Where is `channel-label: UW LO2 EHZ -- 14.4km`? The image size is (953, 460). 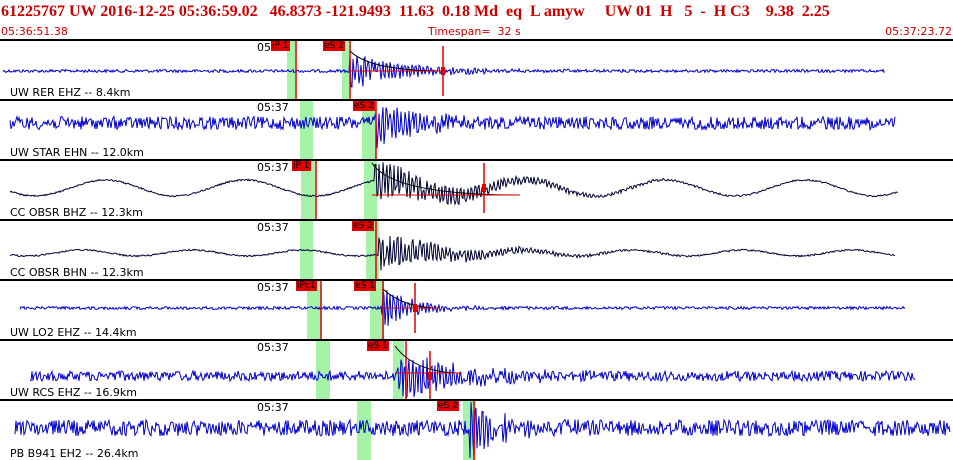 channel-label: UW LO2 EHZ -- 14.4km is located at coordinates (73, 332).